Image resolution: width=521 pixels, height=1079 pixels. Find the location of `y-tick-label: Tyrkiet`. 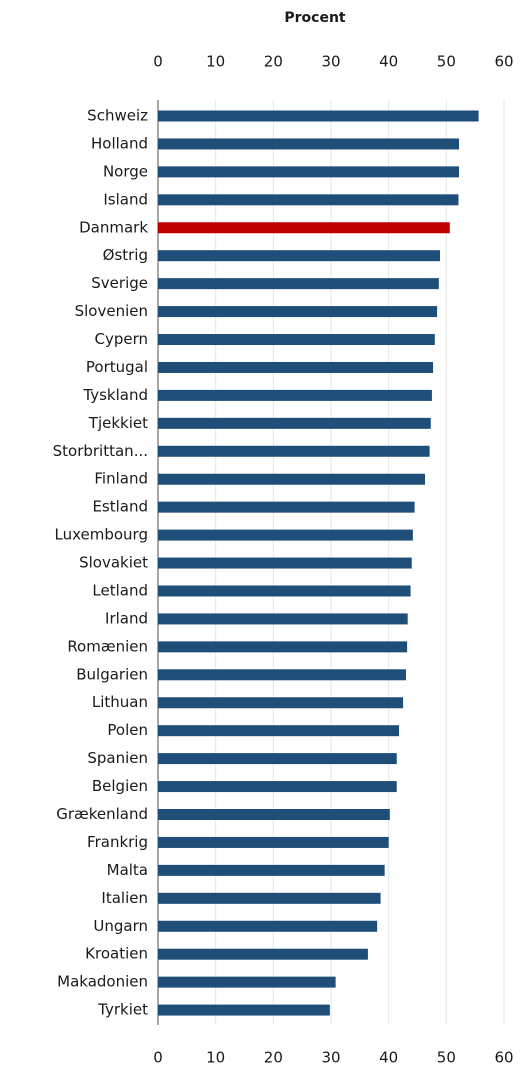

y-tick-label: Tyrkiet is located at coordinates (122, 1010).